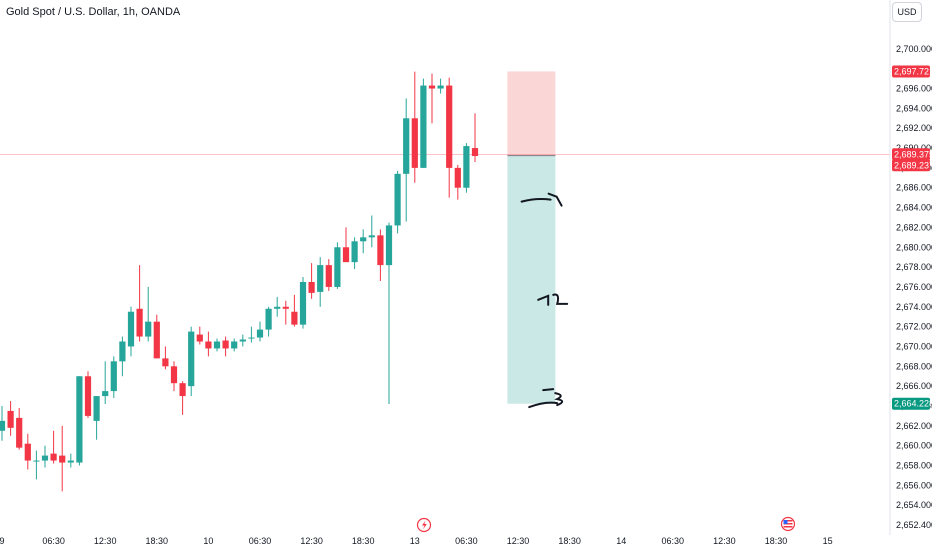  I want to click on price-tick-label: 2,666.000, so click(914, 386).